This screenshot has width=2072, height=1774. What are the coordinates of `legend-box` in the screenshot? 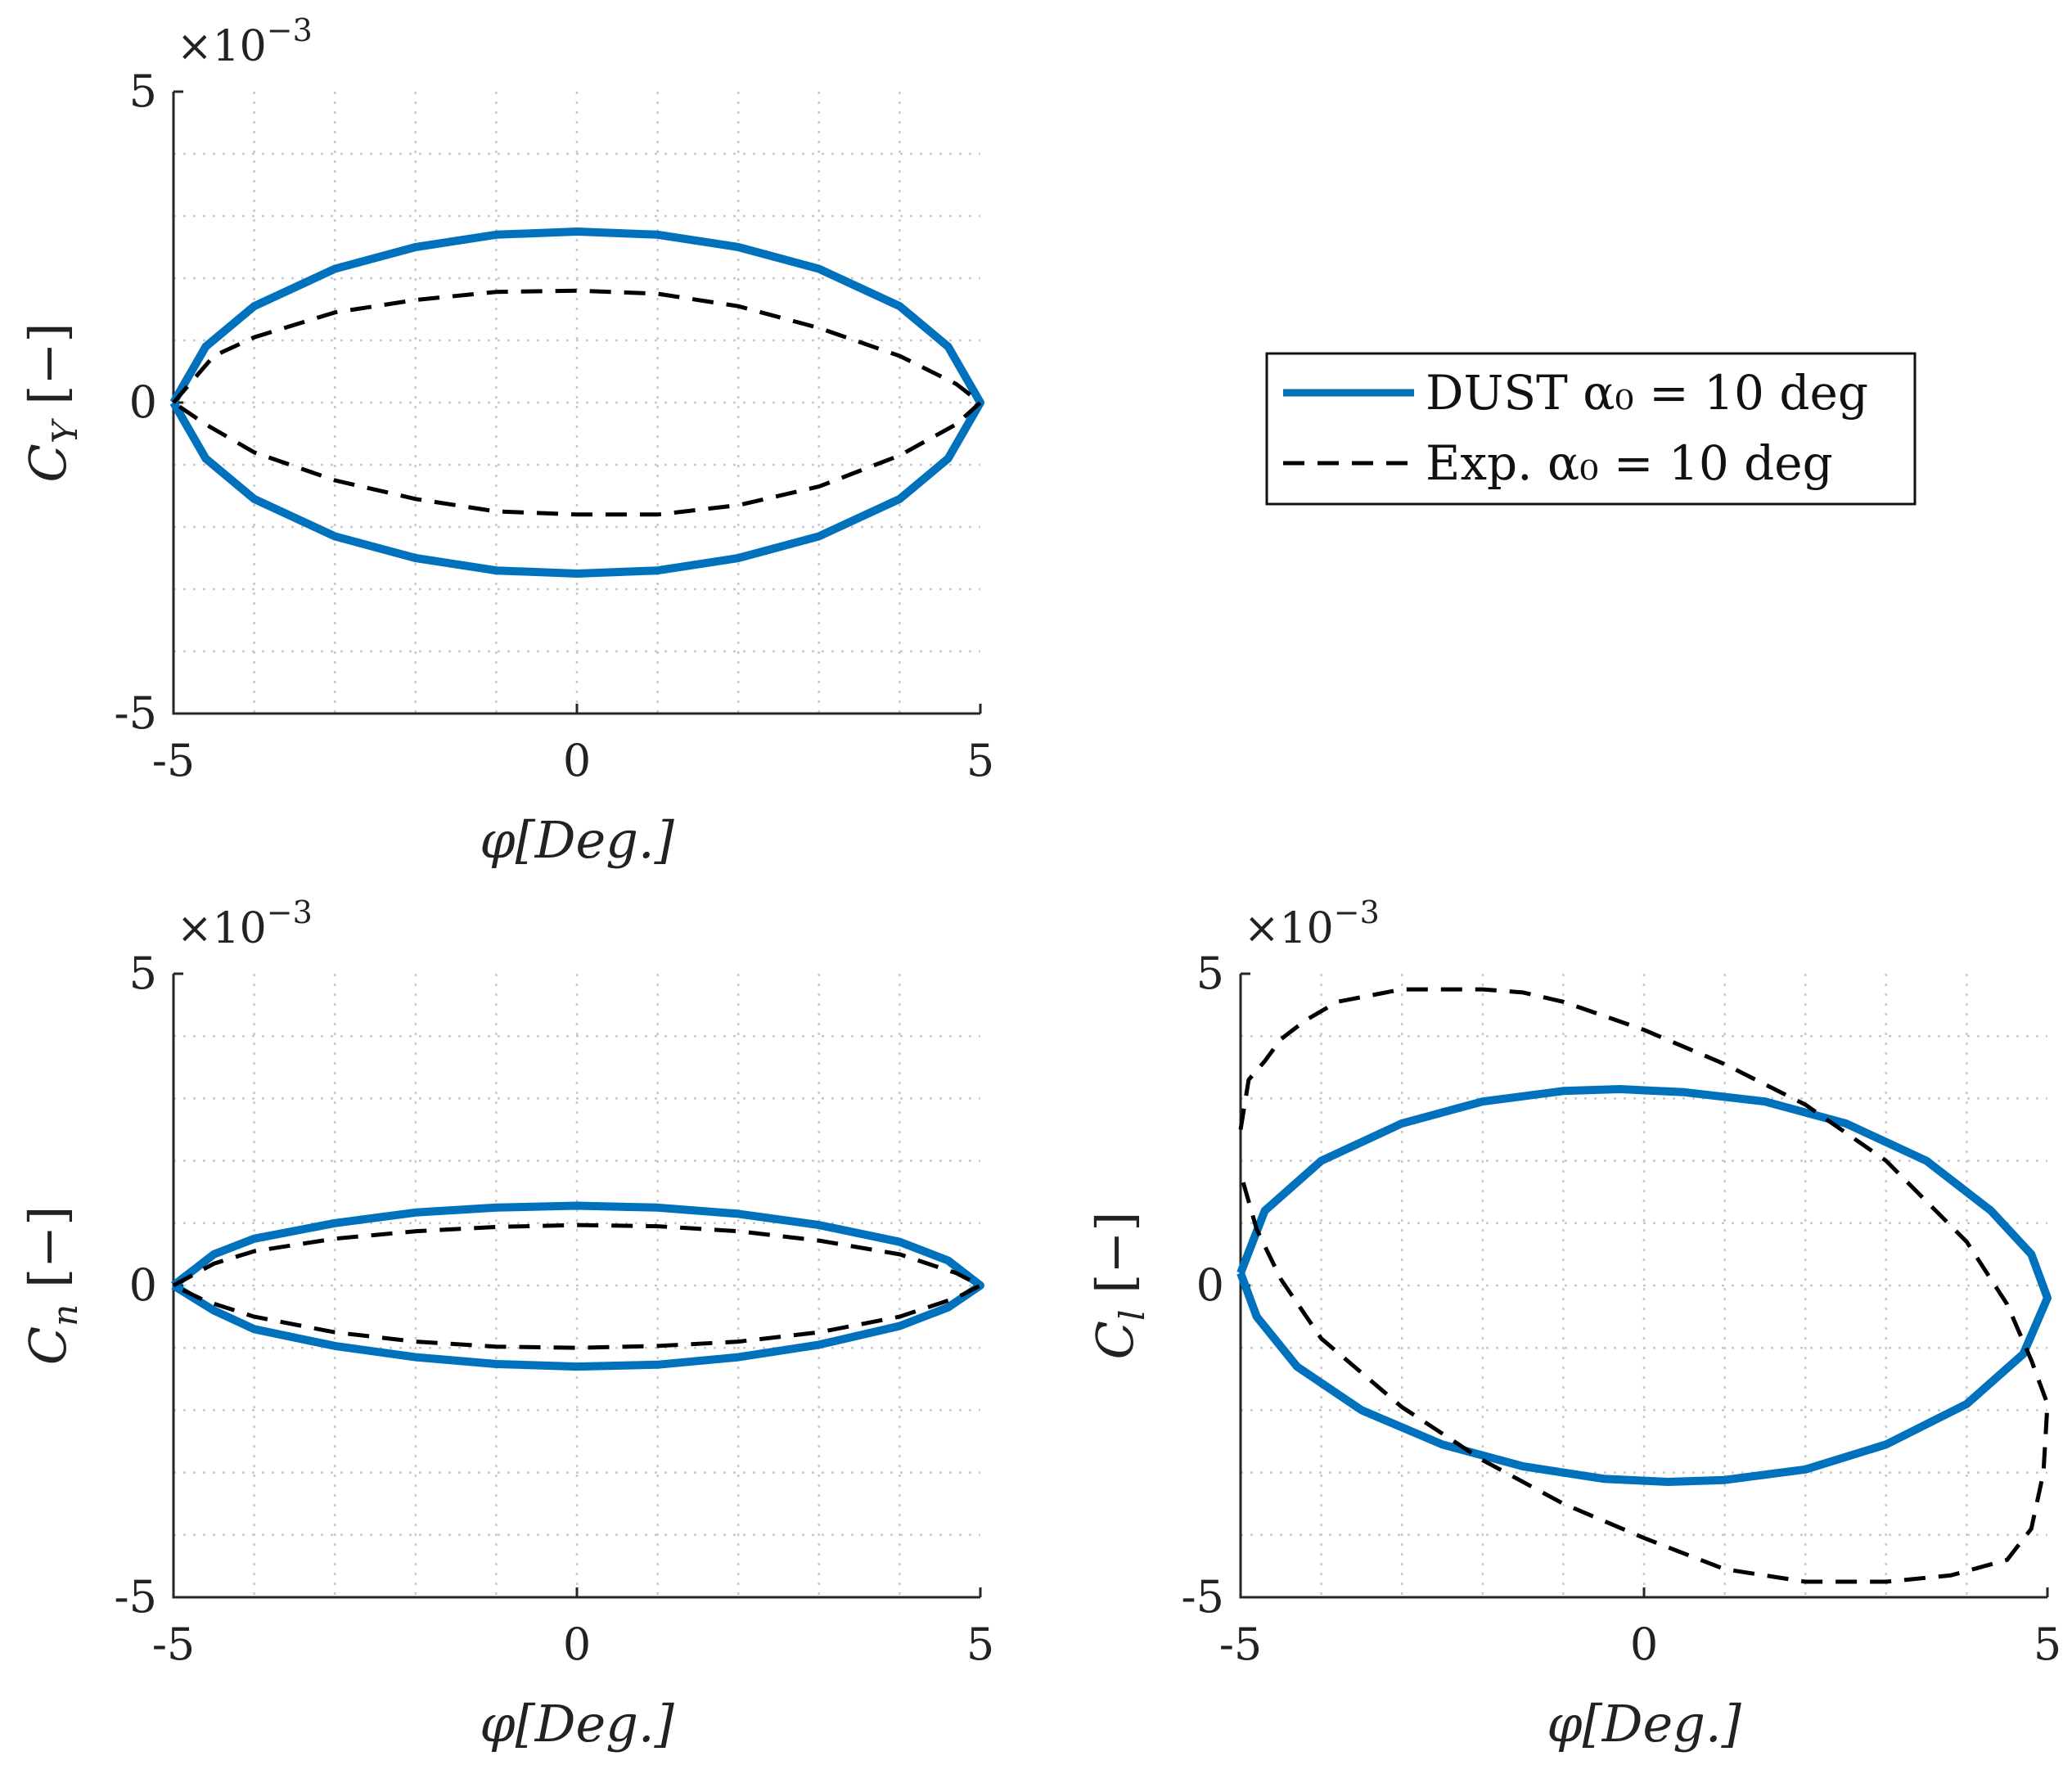 It's located at (1591, 429).